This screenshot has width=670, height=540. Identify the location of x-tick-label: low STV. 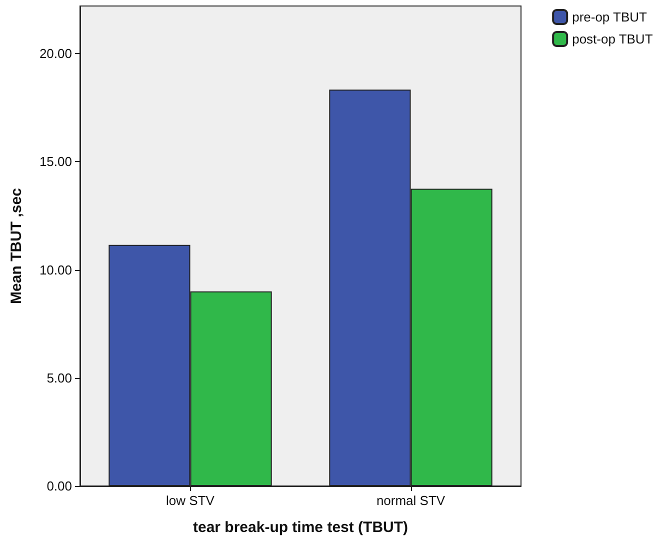
(190, 500).